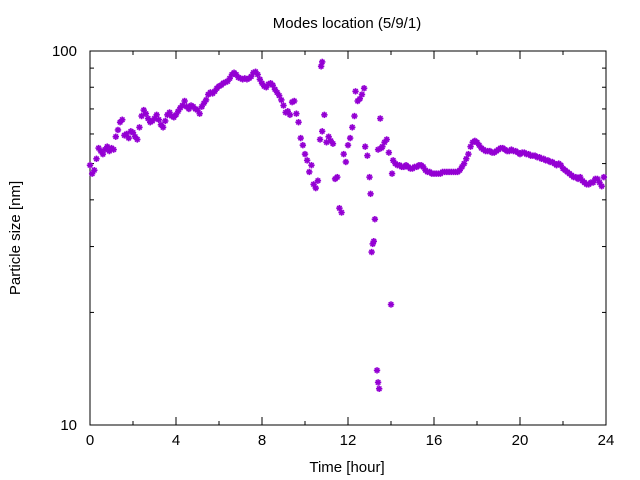  I want to click on y-tick-label: 100, so click(64, 51).